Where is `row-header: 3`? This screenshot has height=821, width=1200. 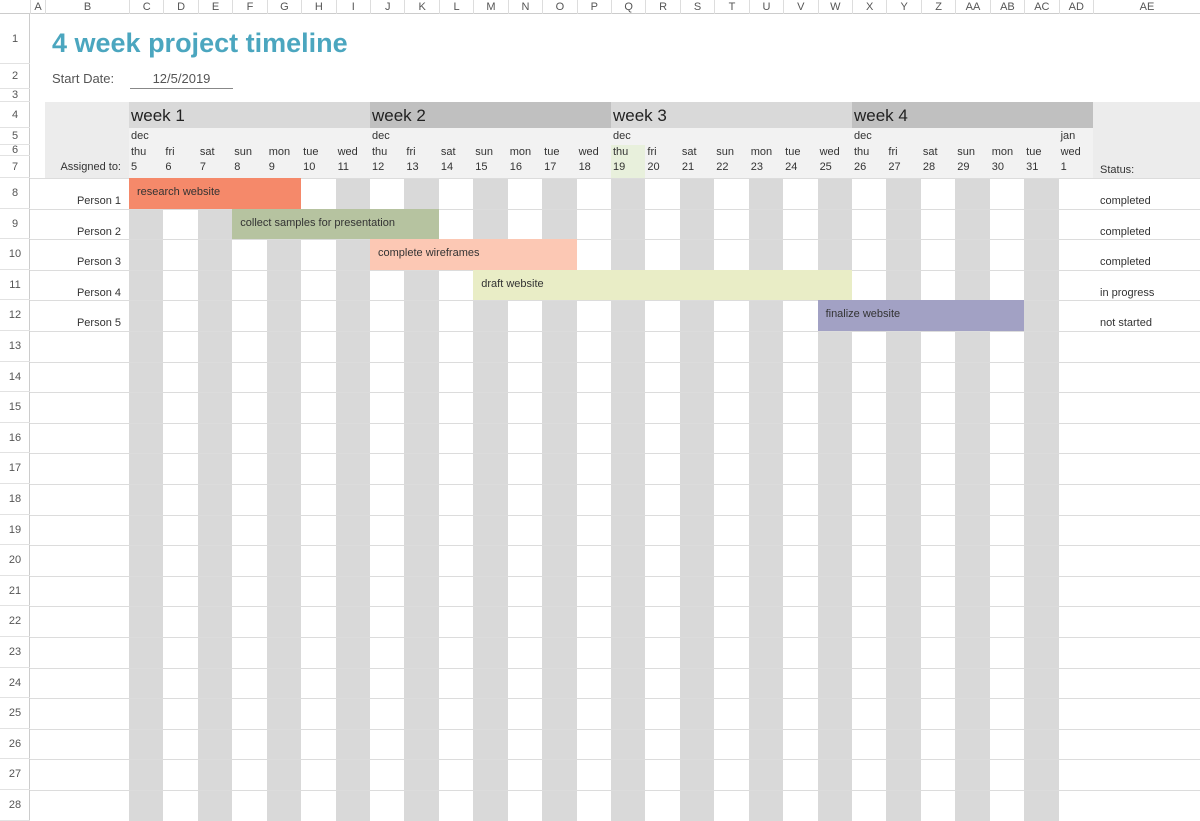 row-header: 3 is located at coordinates (15, 95).